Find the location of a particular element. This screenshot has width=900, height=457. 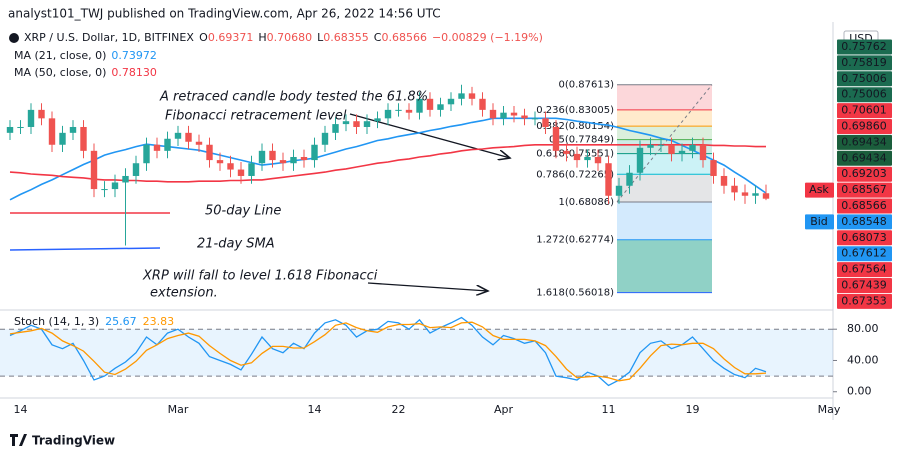

fib-level-label: 0.382(0.80154) is located at coordinates (575, 126).